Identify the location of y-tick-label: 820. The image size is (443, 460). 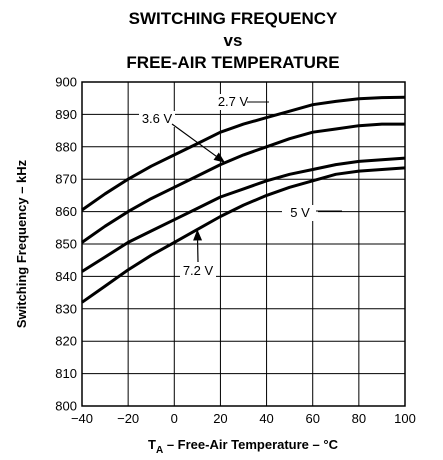
(66, 341).